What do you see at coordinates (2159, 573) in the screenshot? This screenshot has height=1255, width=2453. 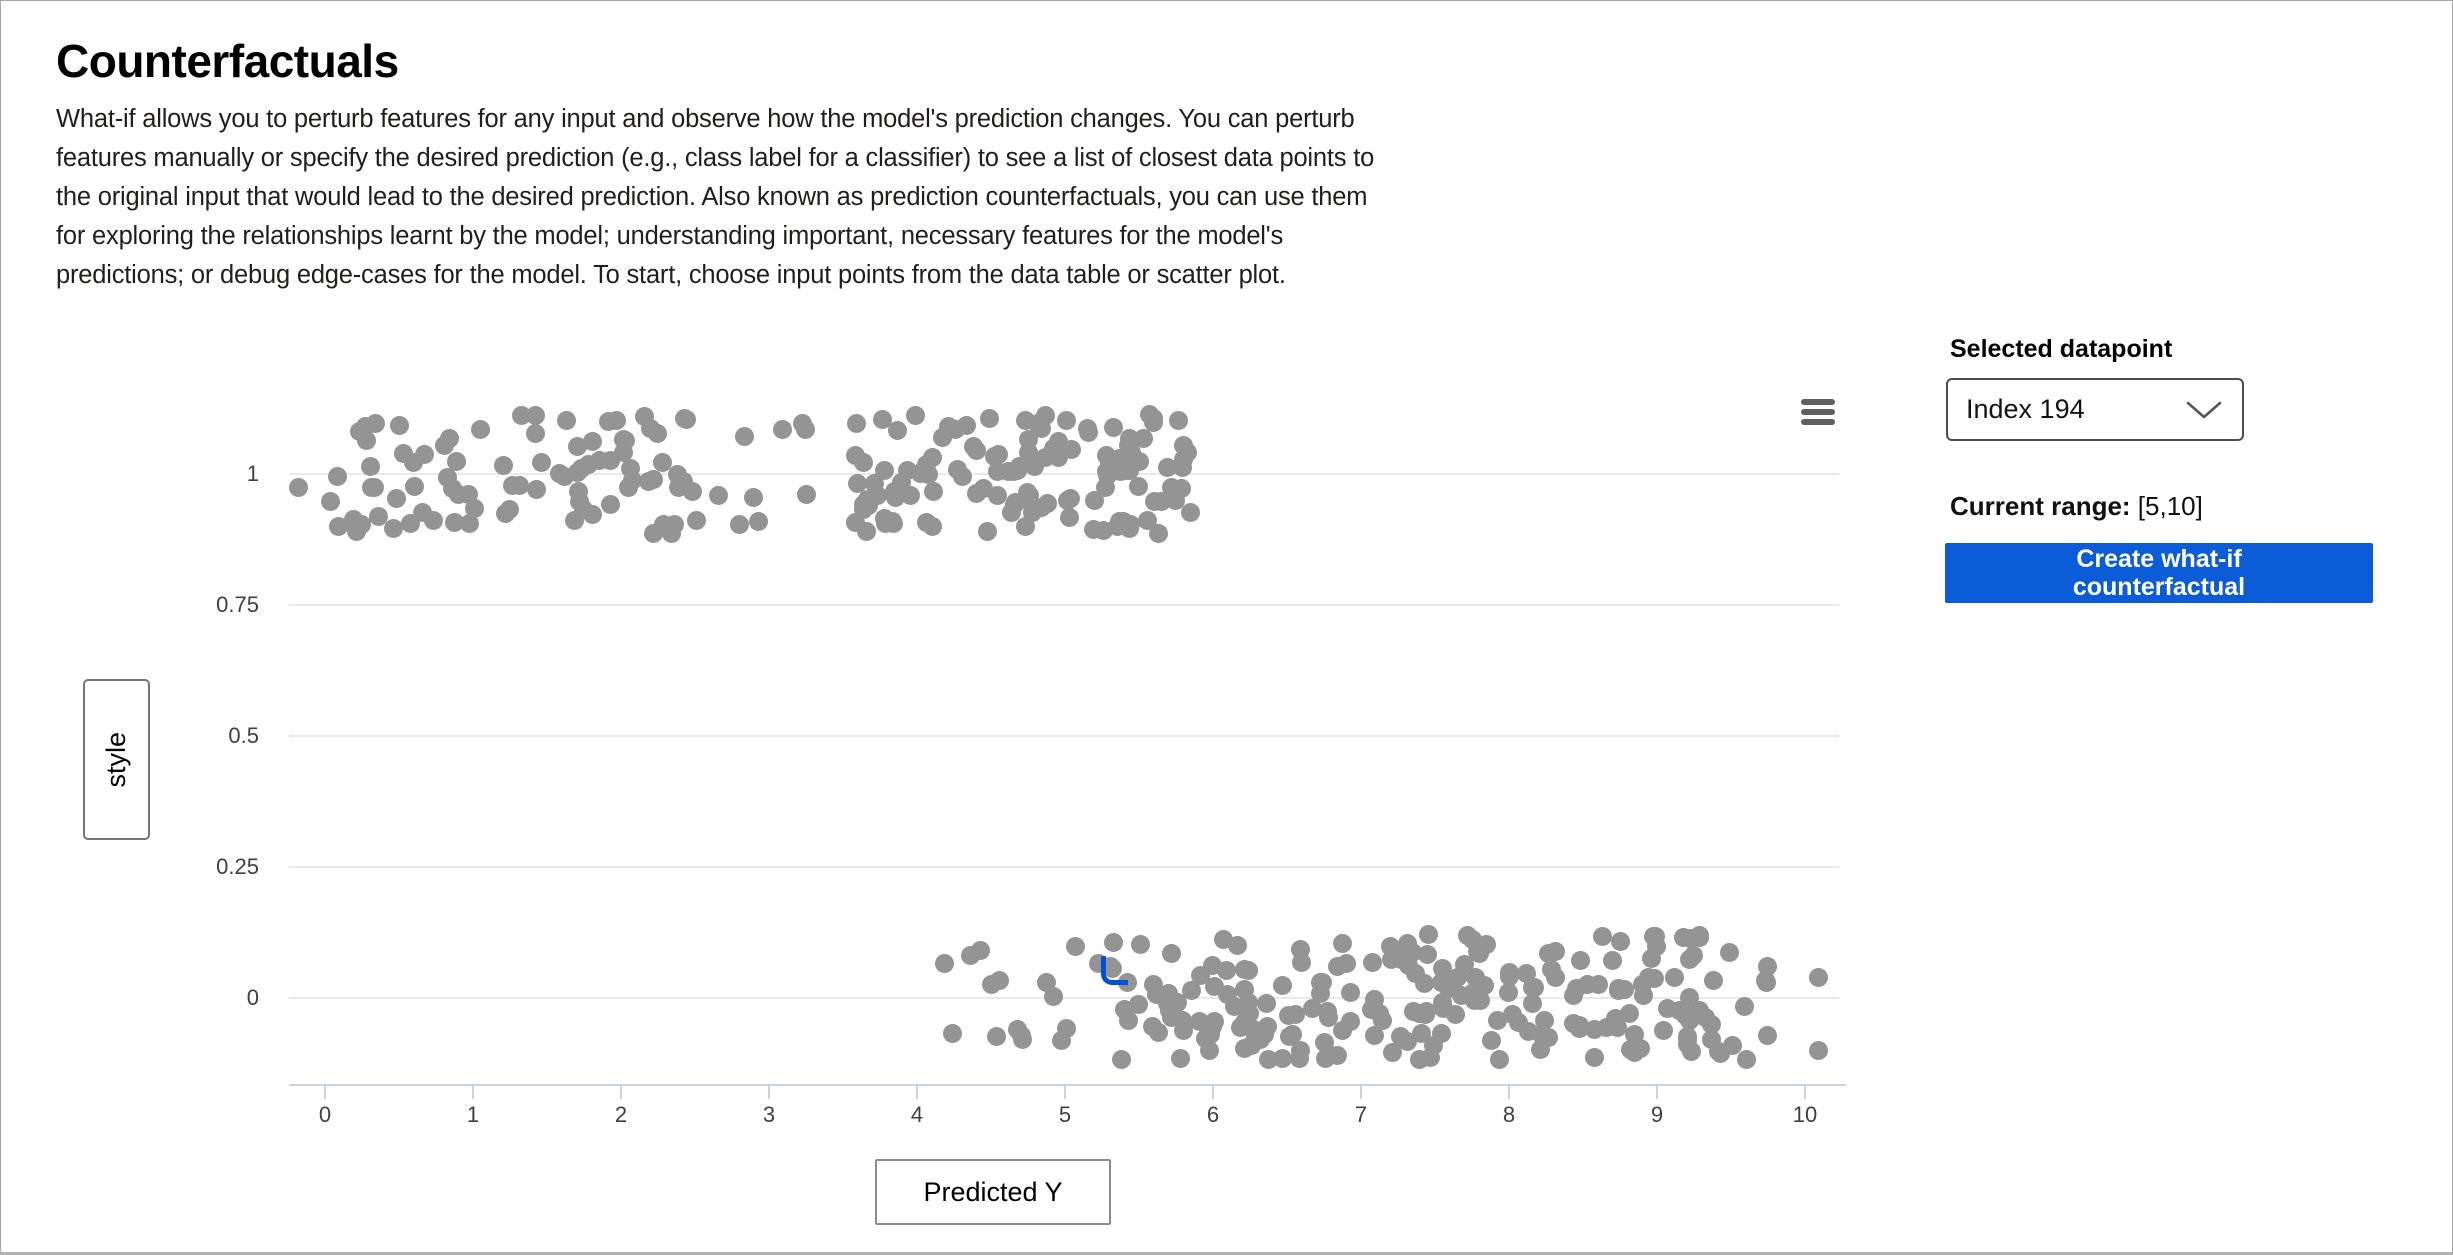 I see `create-whatif-counterfactual-button: Create what-if counterfactual` at bounding box center [2159, 573].